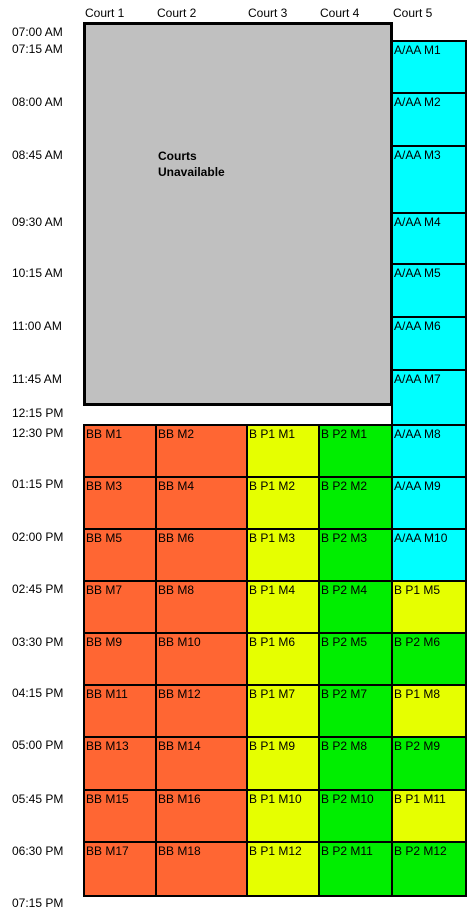 This screenshot has width=475, height=911. I want to click on match-cell: B P1 M3, so click(283, 555).